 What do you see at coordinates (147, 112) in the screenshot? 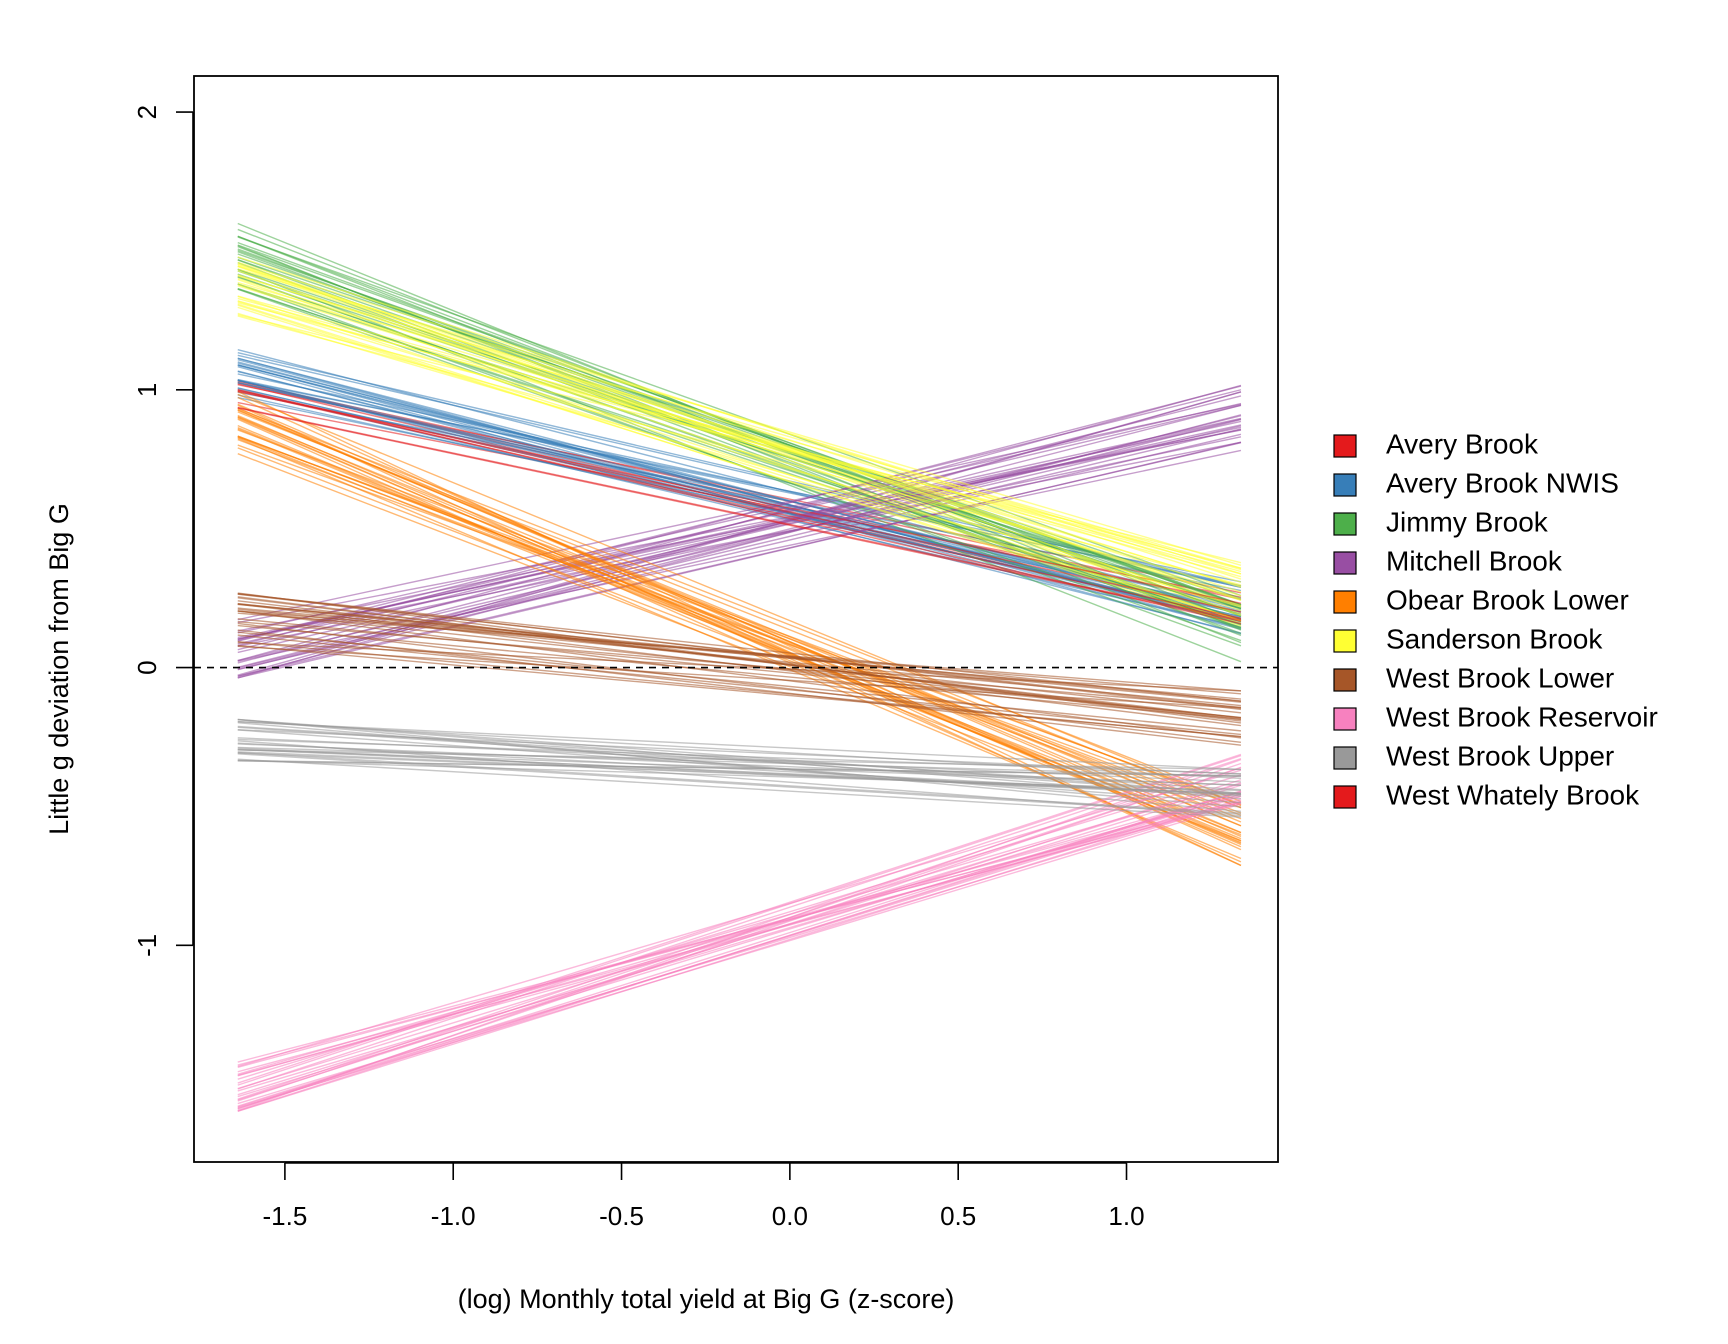
I see `y-tick-label: 2` at bounding box center [147, 112].